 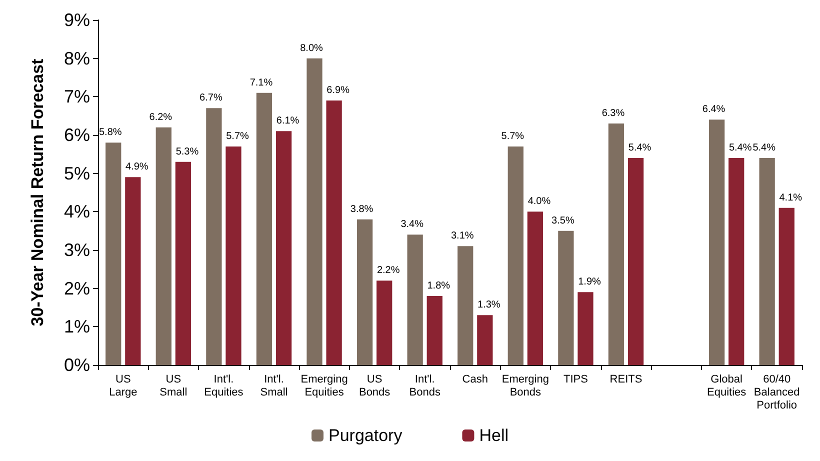 I want to click on x-tick-label: Int'l. Bonds, so click(x=425, y=386).